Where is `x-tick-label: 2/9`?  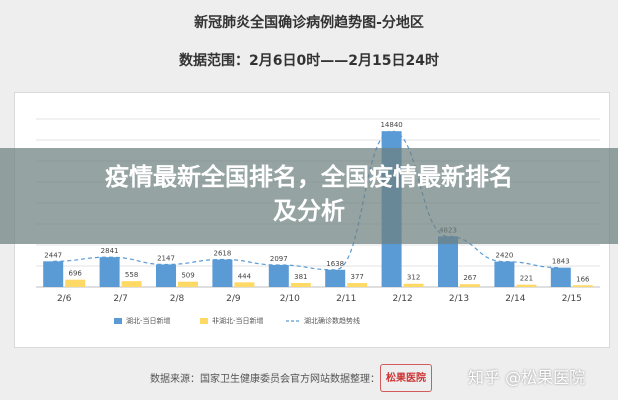 x-tick-label: 2/9 is located at coordinates (233, 299).